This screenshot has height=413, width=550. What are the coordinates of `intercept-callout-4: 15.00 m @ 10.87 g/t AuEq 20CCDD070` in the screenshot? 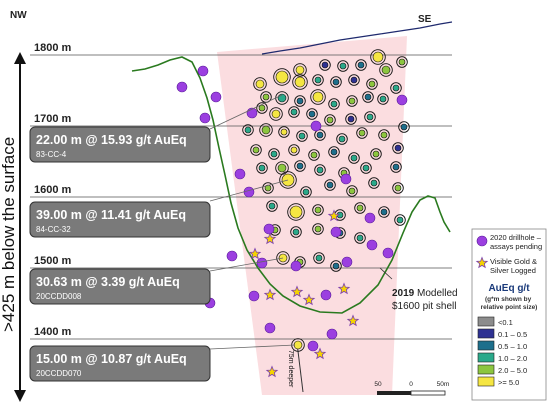 It's located at (120, 363).